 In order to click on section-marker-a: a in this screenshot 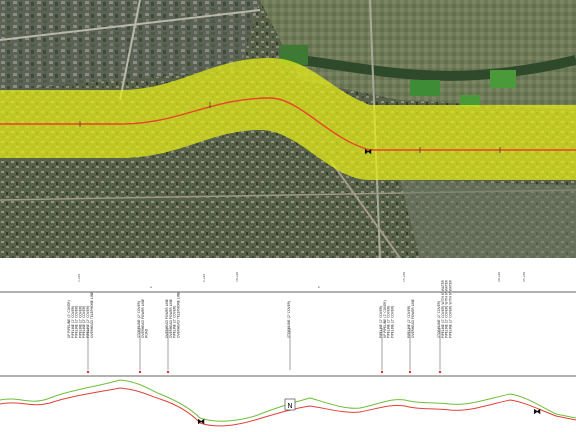, I will do `click(151, 287)`.